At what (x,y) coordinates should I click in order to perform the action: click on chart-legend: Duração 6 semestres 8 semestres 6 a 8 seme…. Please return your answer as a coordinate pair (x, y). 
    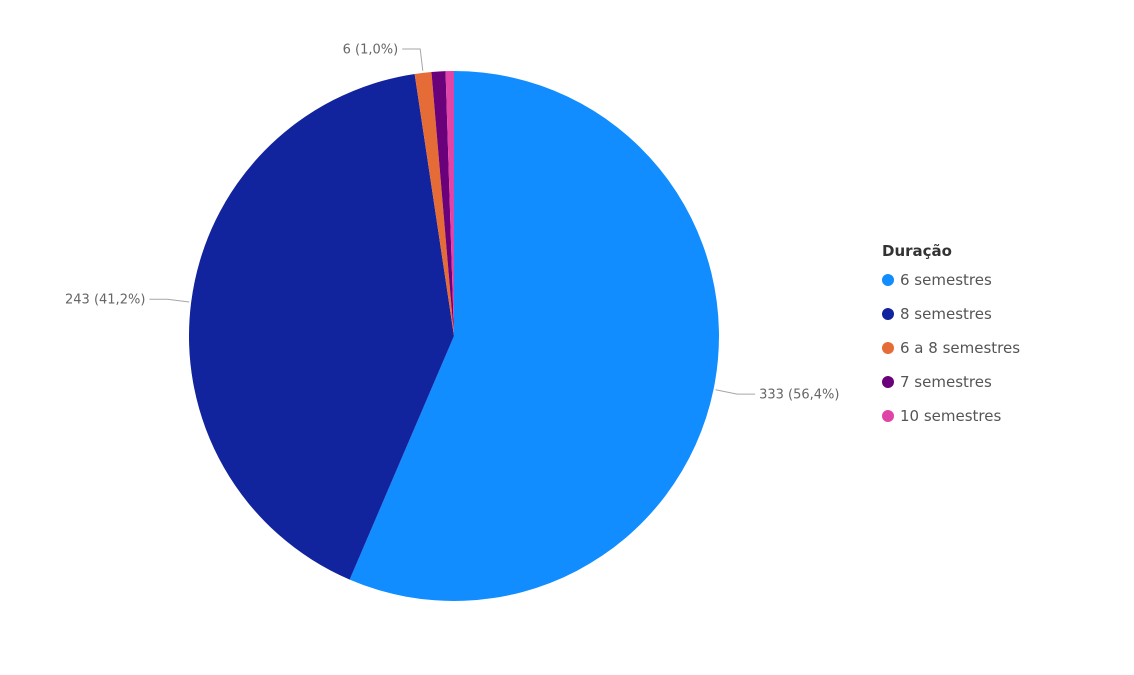
    Looking at the image, I should click on (951, 336).